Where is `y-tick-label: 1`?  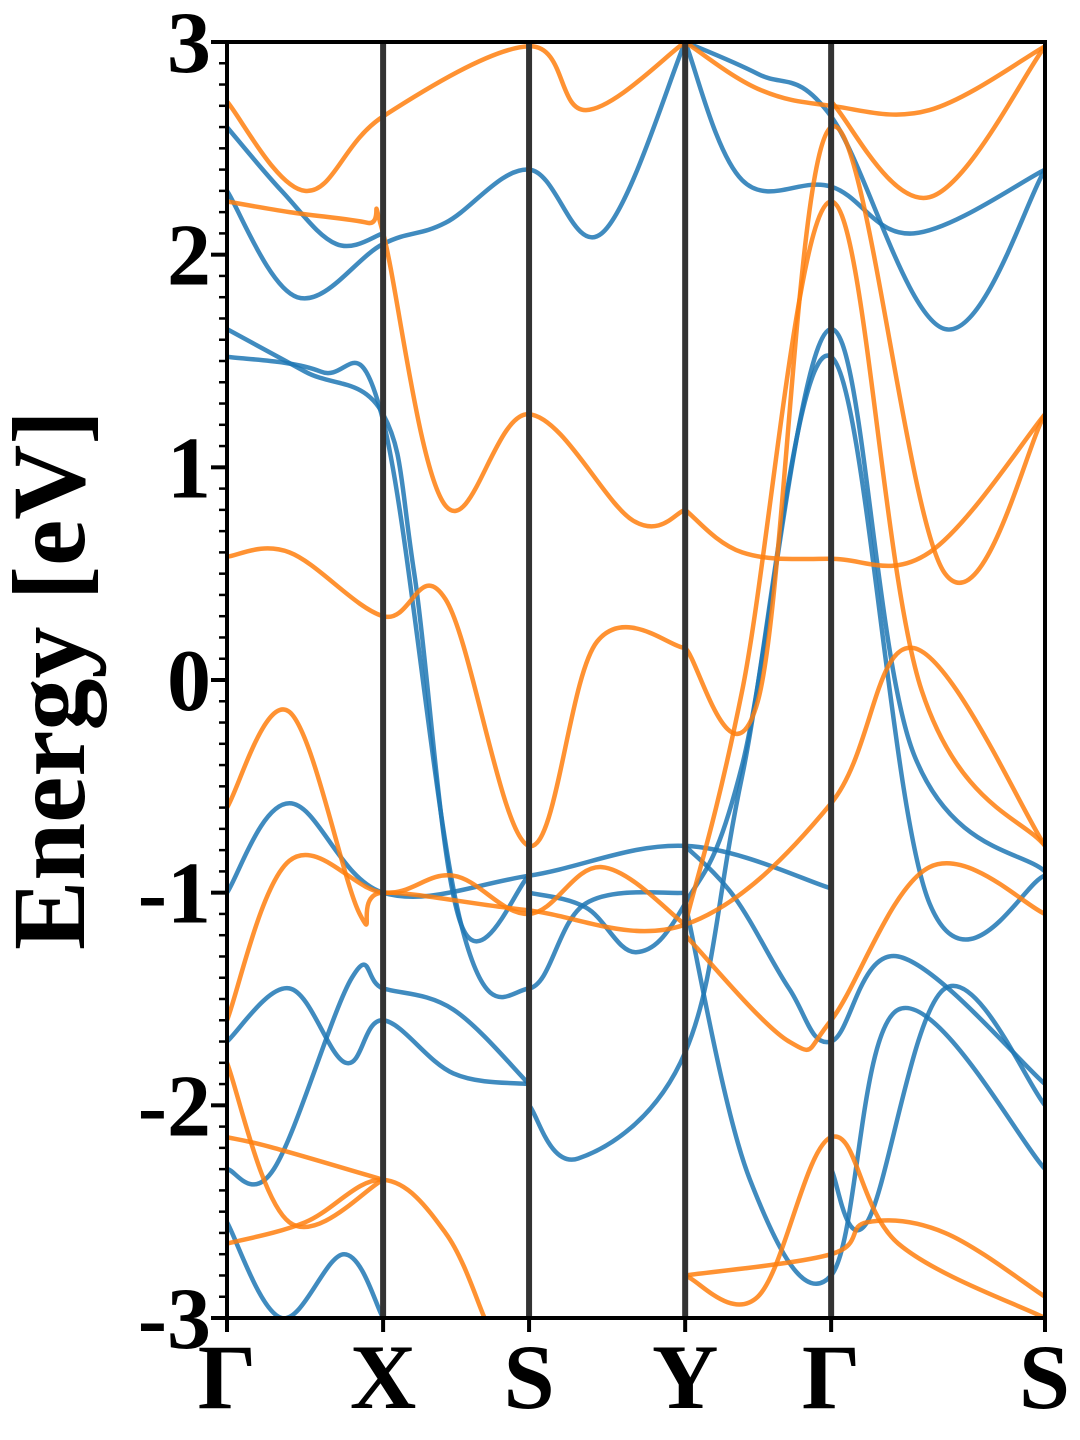
y-tick-label: 1 is located at coordinates (189, 468).